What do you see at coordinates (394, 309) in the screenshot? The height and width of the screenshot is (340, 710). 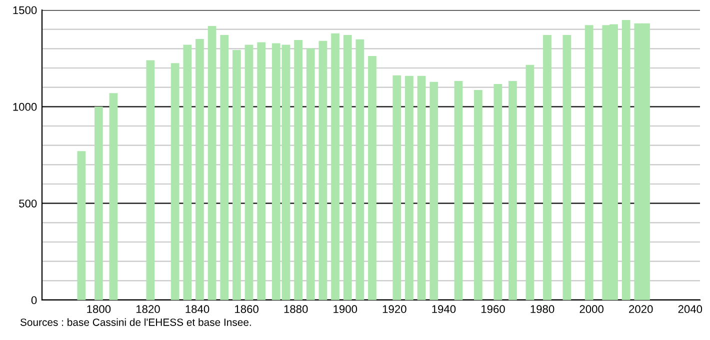 I see `x-tick-label: 1920` at bounding box center [394, 309].